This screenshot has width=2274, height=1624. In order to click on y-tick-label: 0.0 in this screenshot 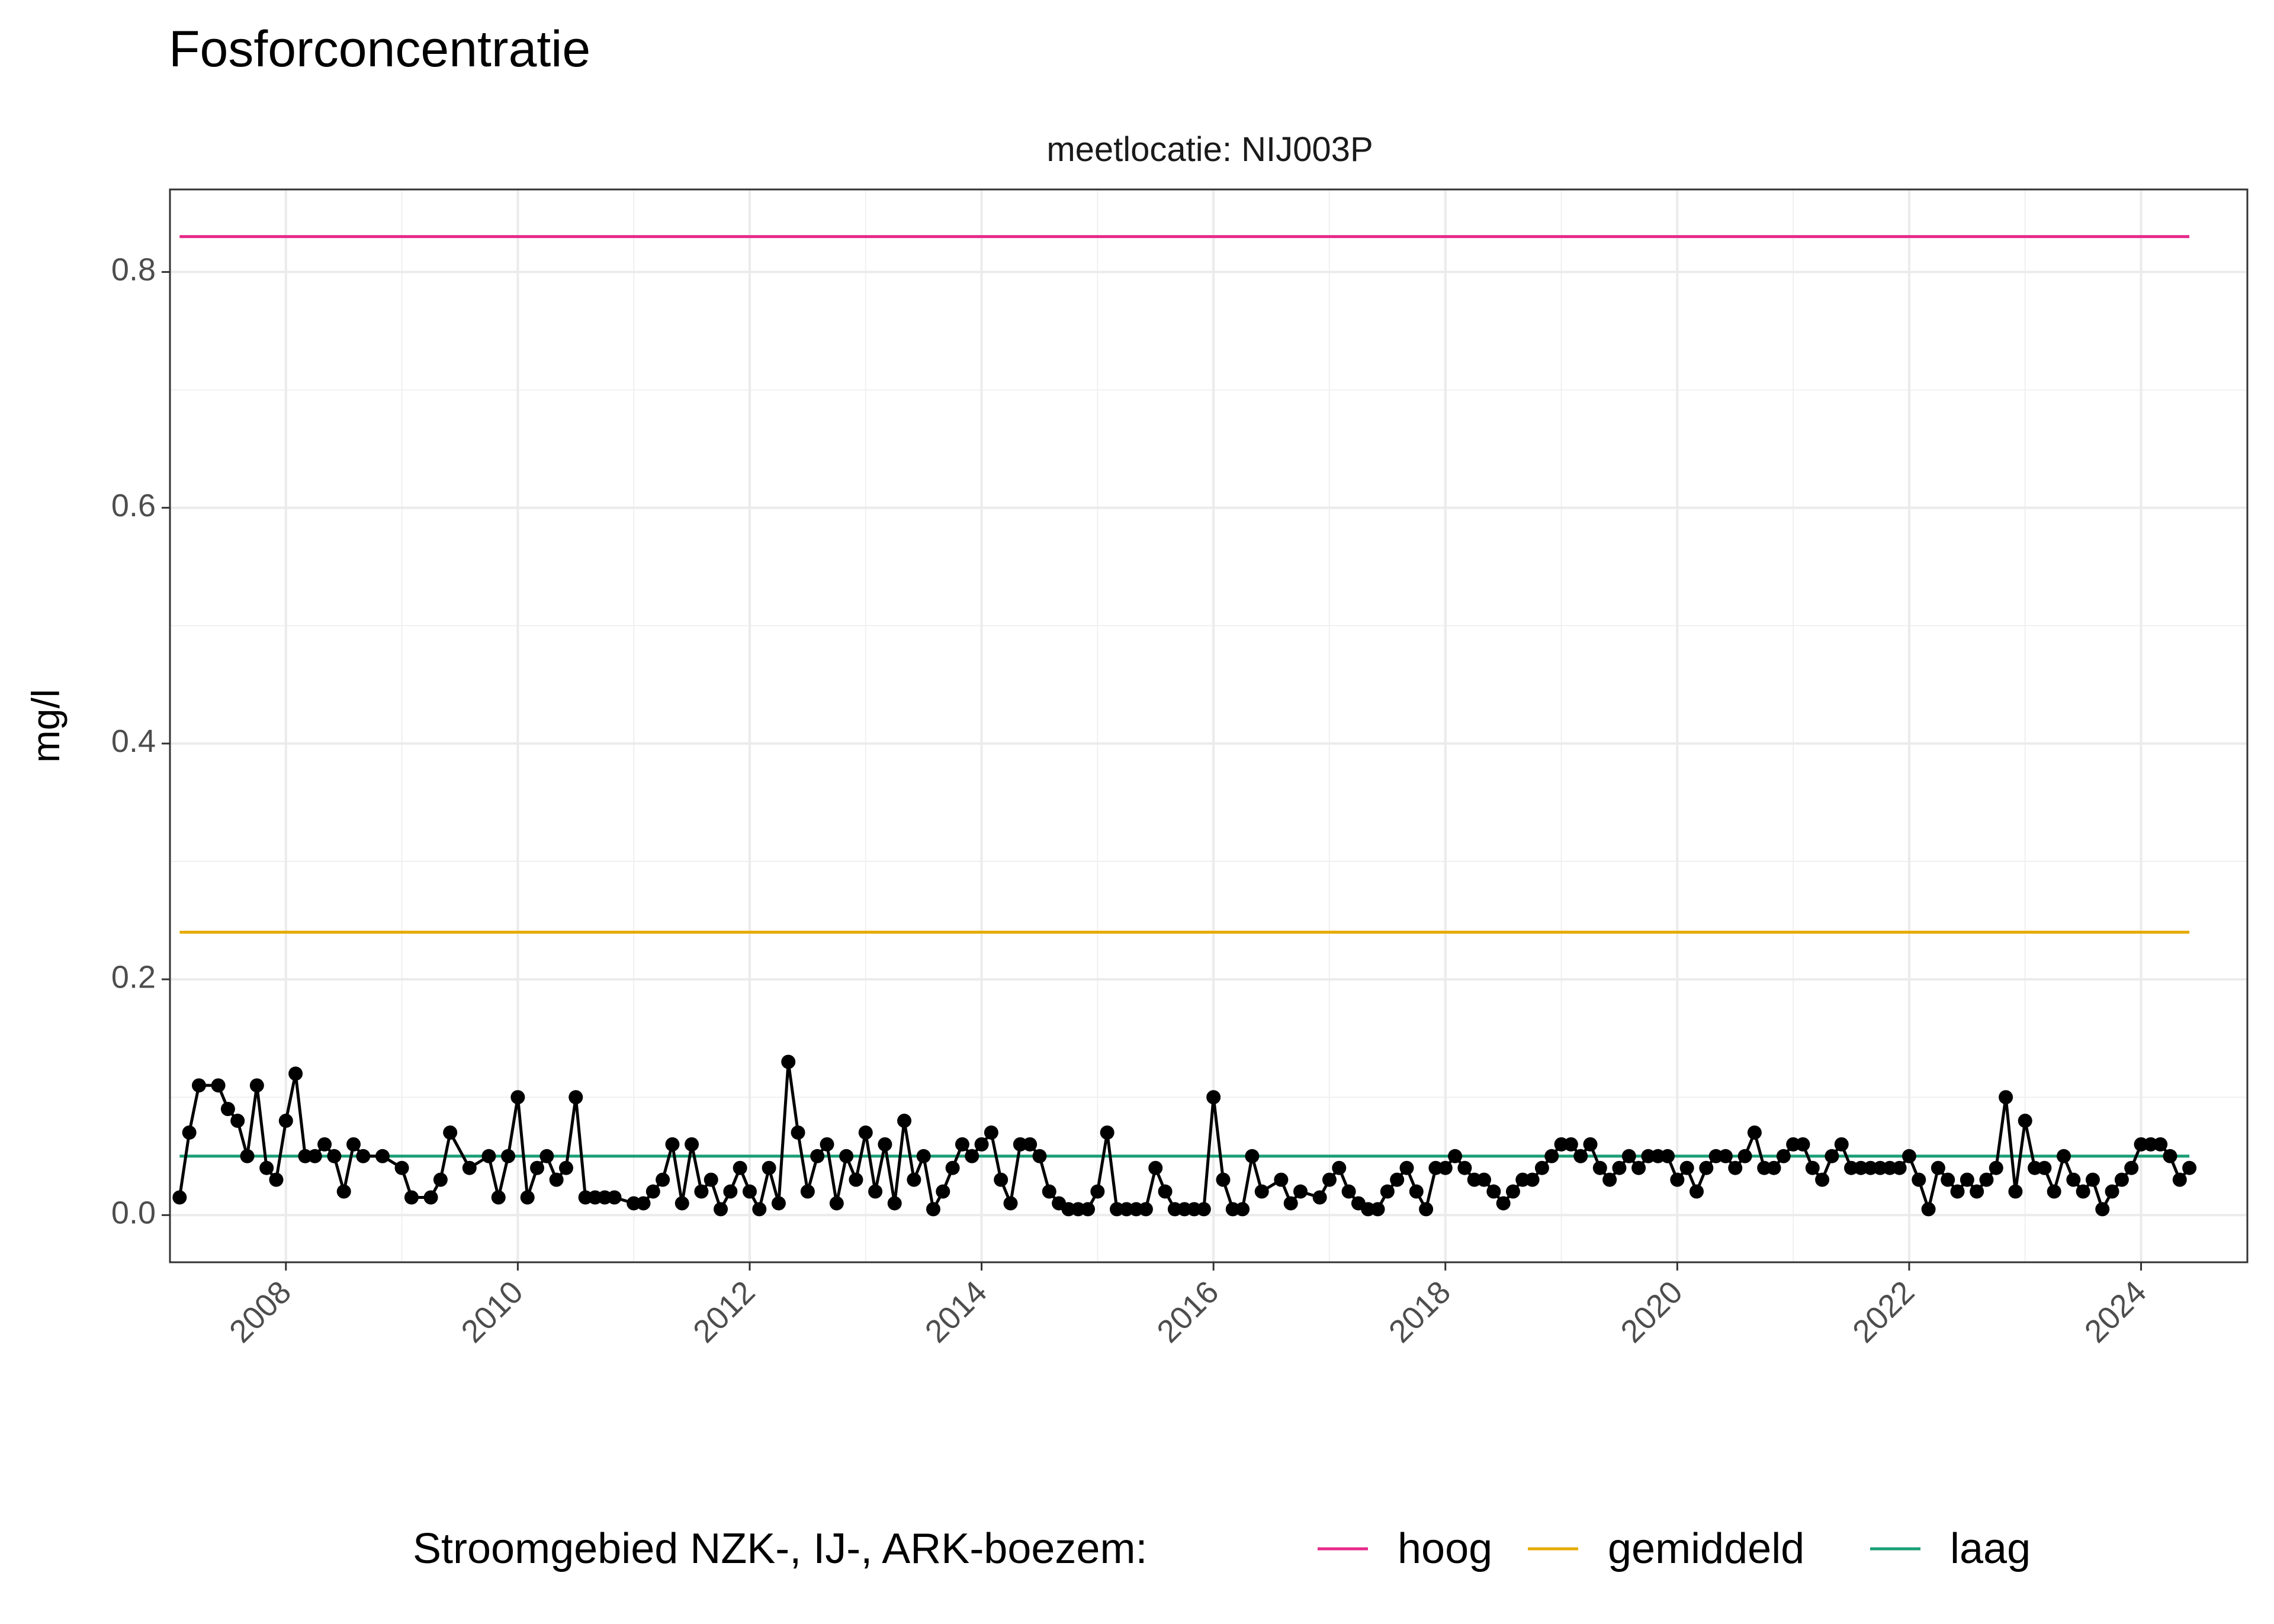, I will do `click(133, 1213)`.